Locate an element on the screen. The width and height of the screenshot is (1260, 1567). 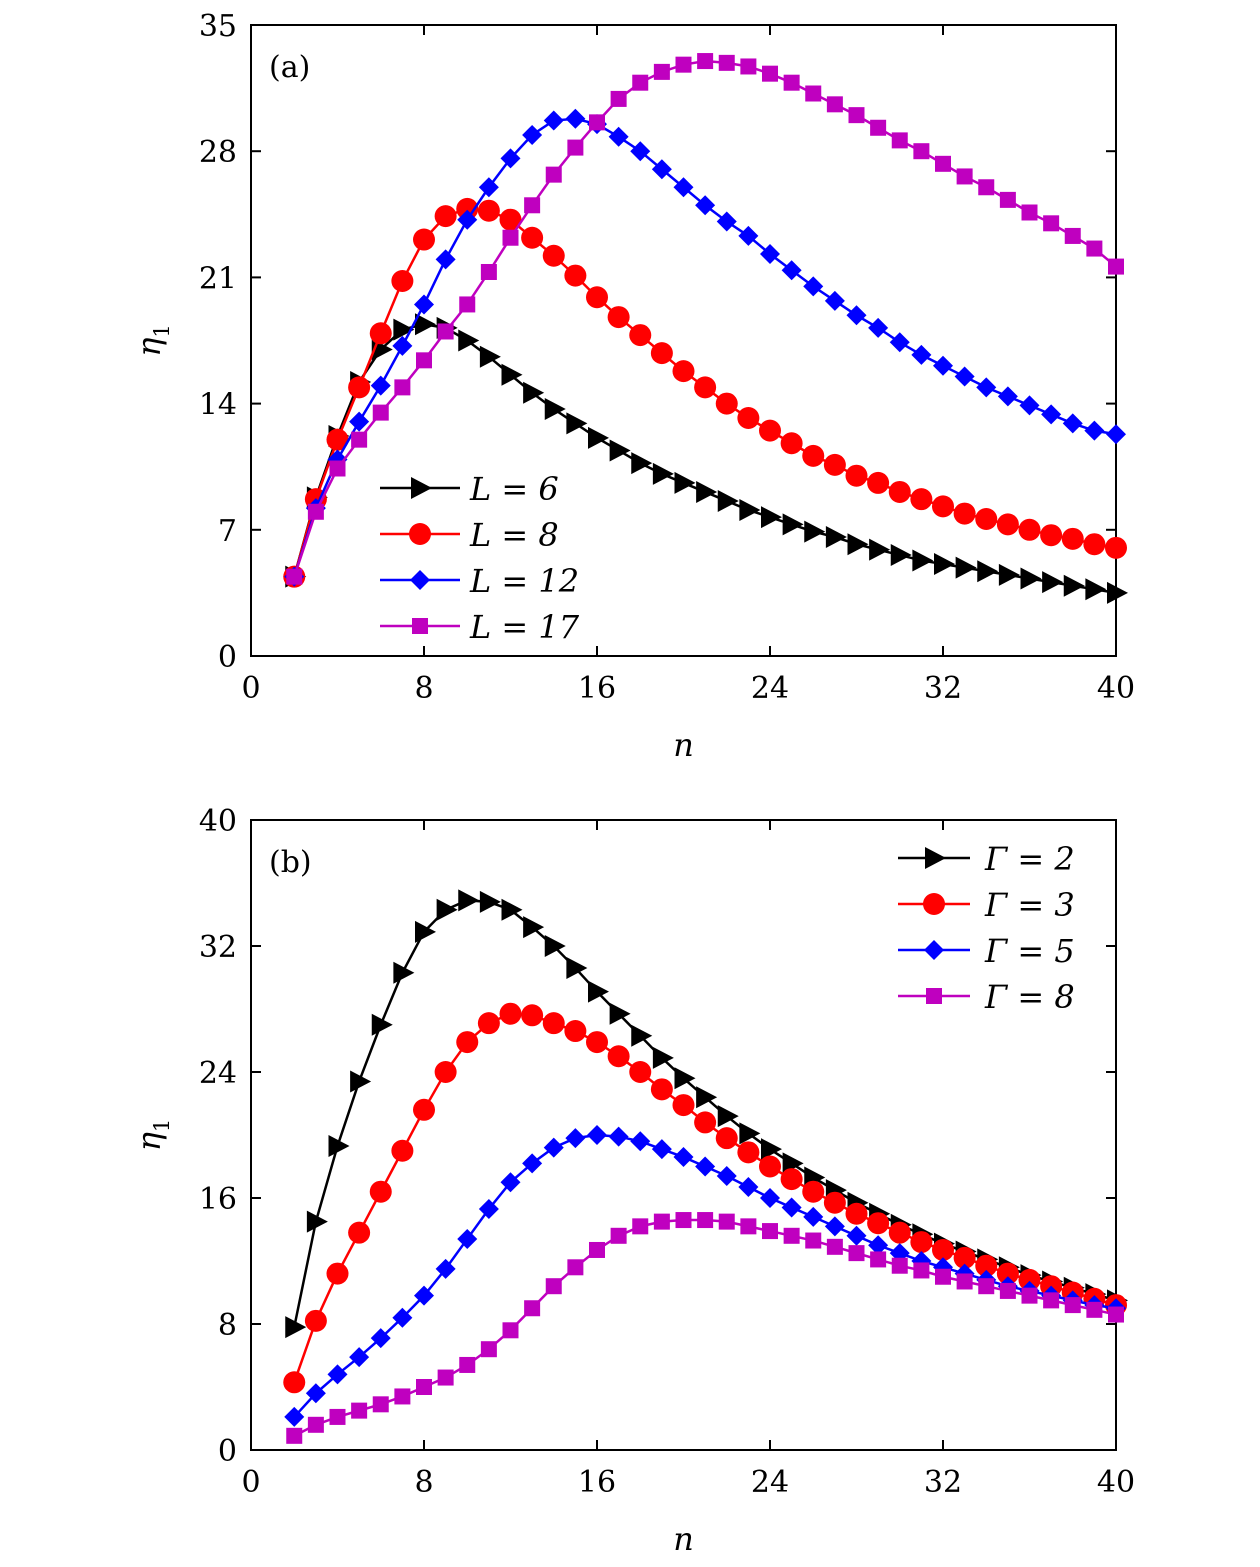
y-tick-label: 16 is located at coordinates (218, 1199).